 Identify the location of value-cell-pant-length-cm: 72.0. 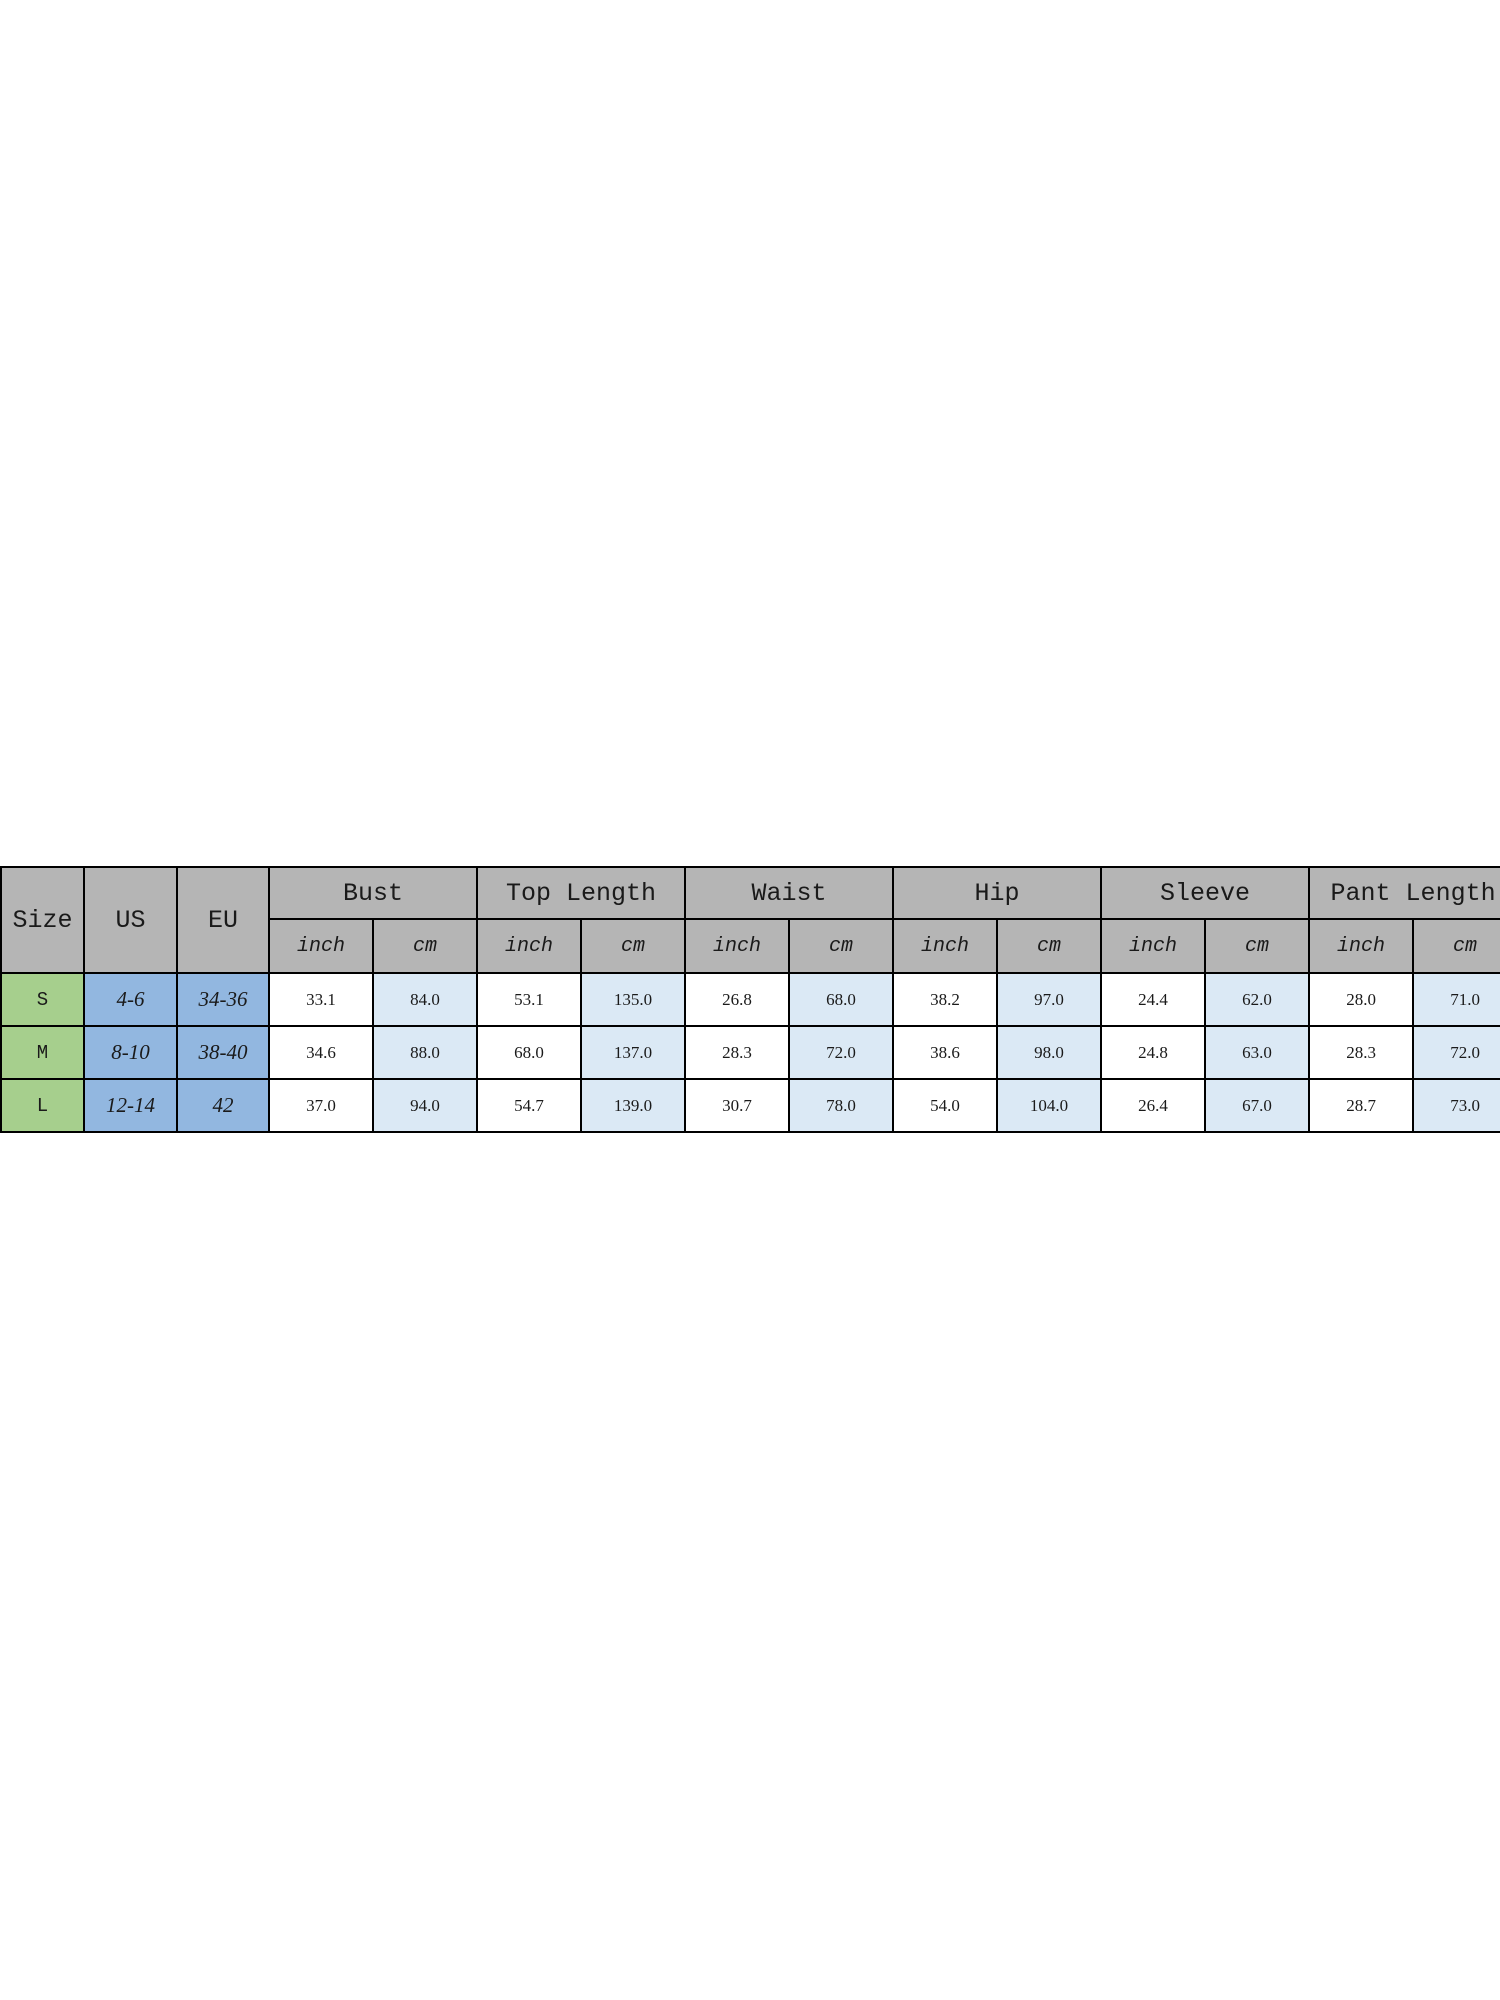
(1456, 1052).